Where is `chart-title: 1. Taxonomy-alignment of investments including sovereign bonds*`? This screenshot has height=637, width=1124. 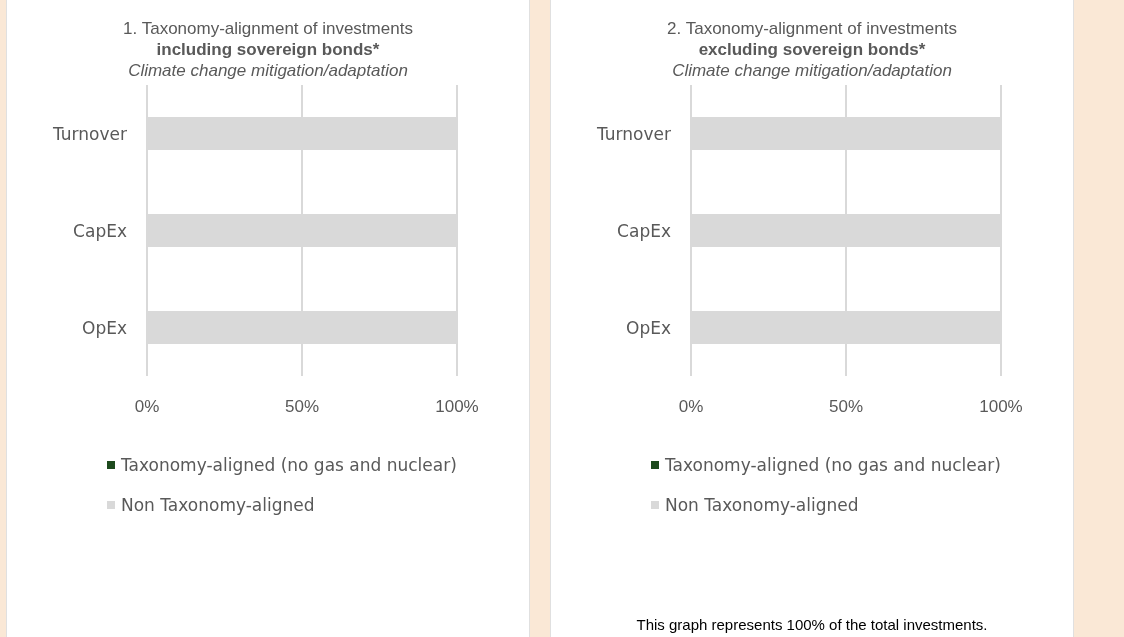 chart-title: 1. Taxonomy-alignment of investments including sovereign bonds* is located at coordinates (268, 39).